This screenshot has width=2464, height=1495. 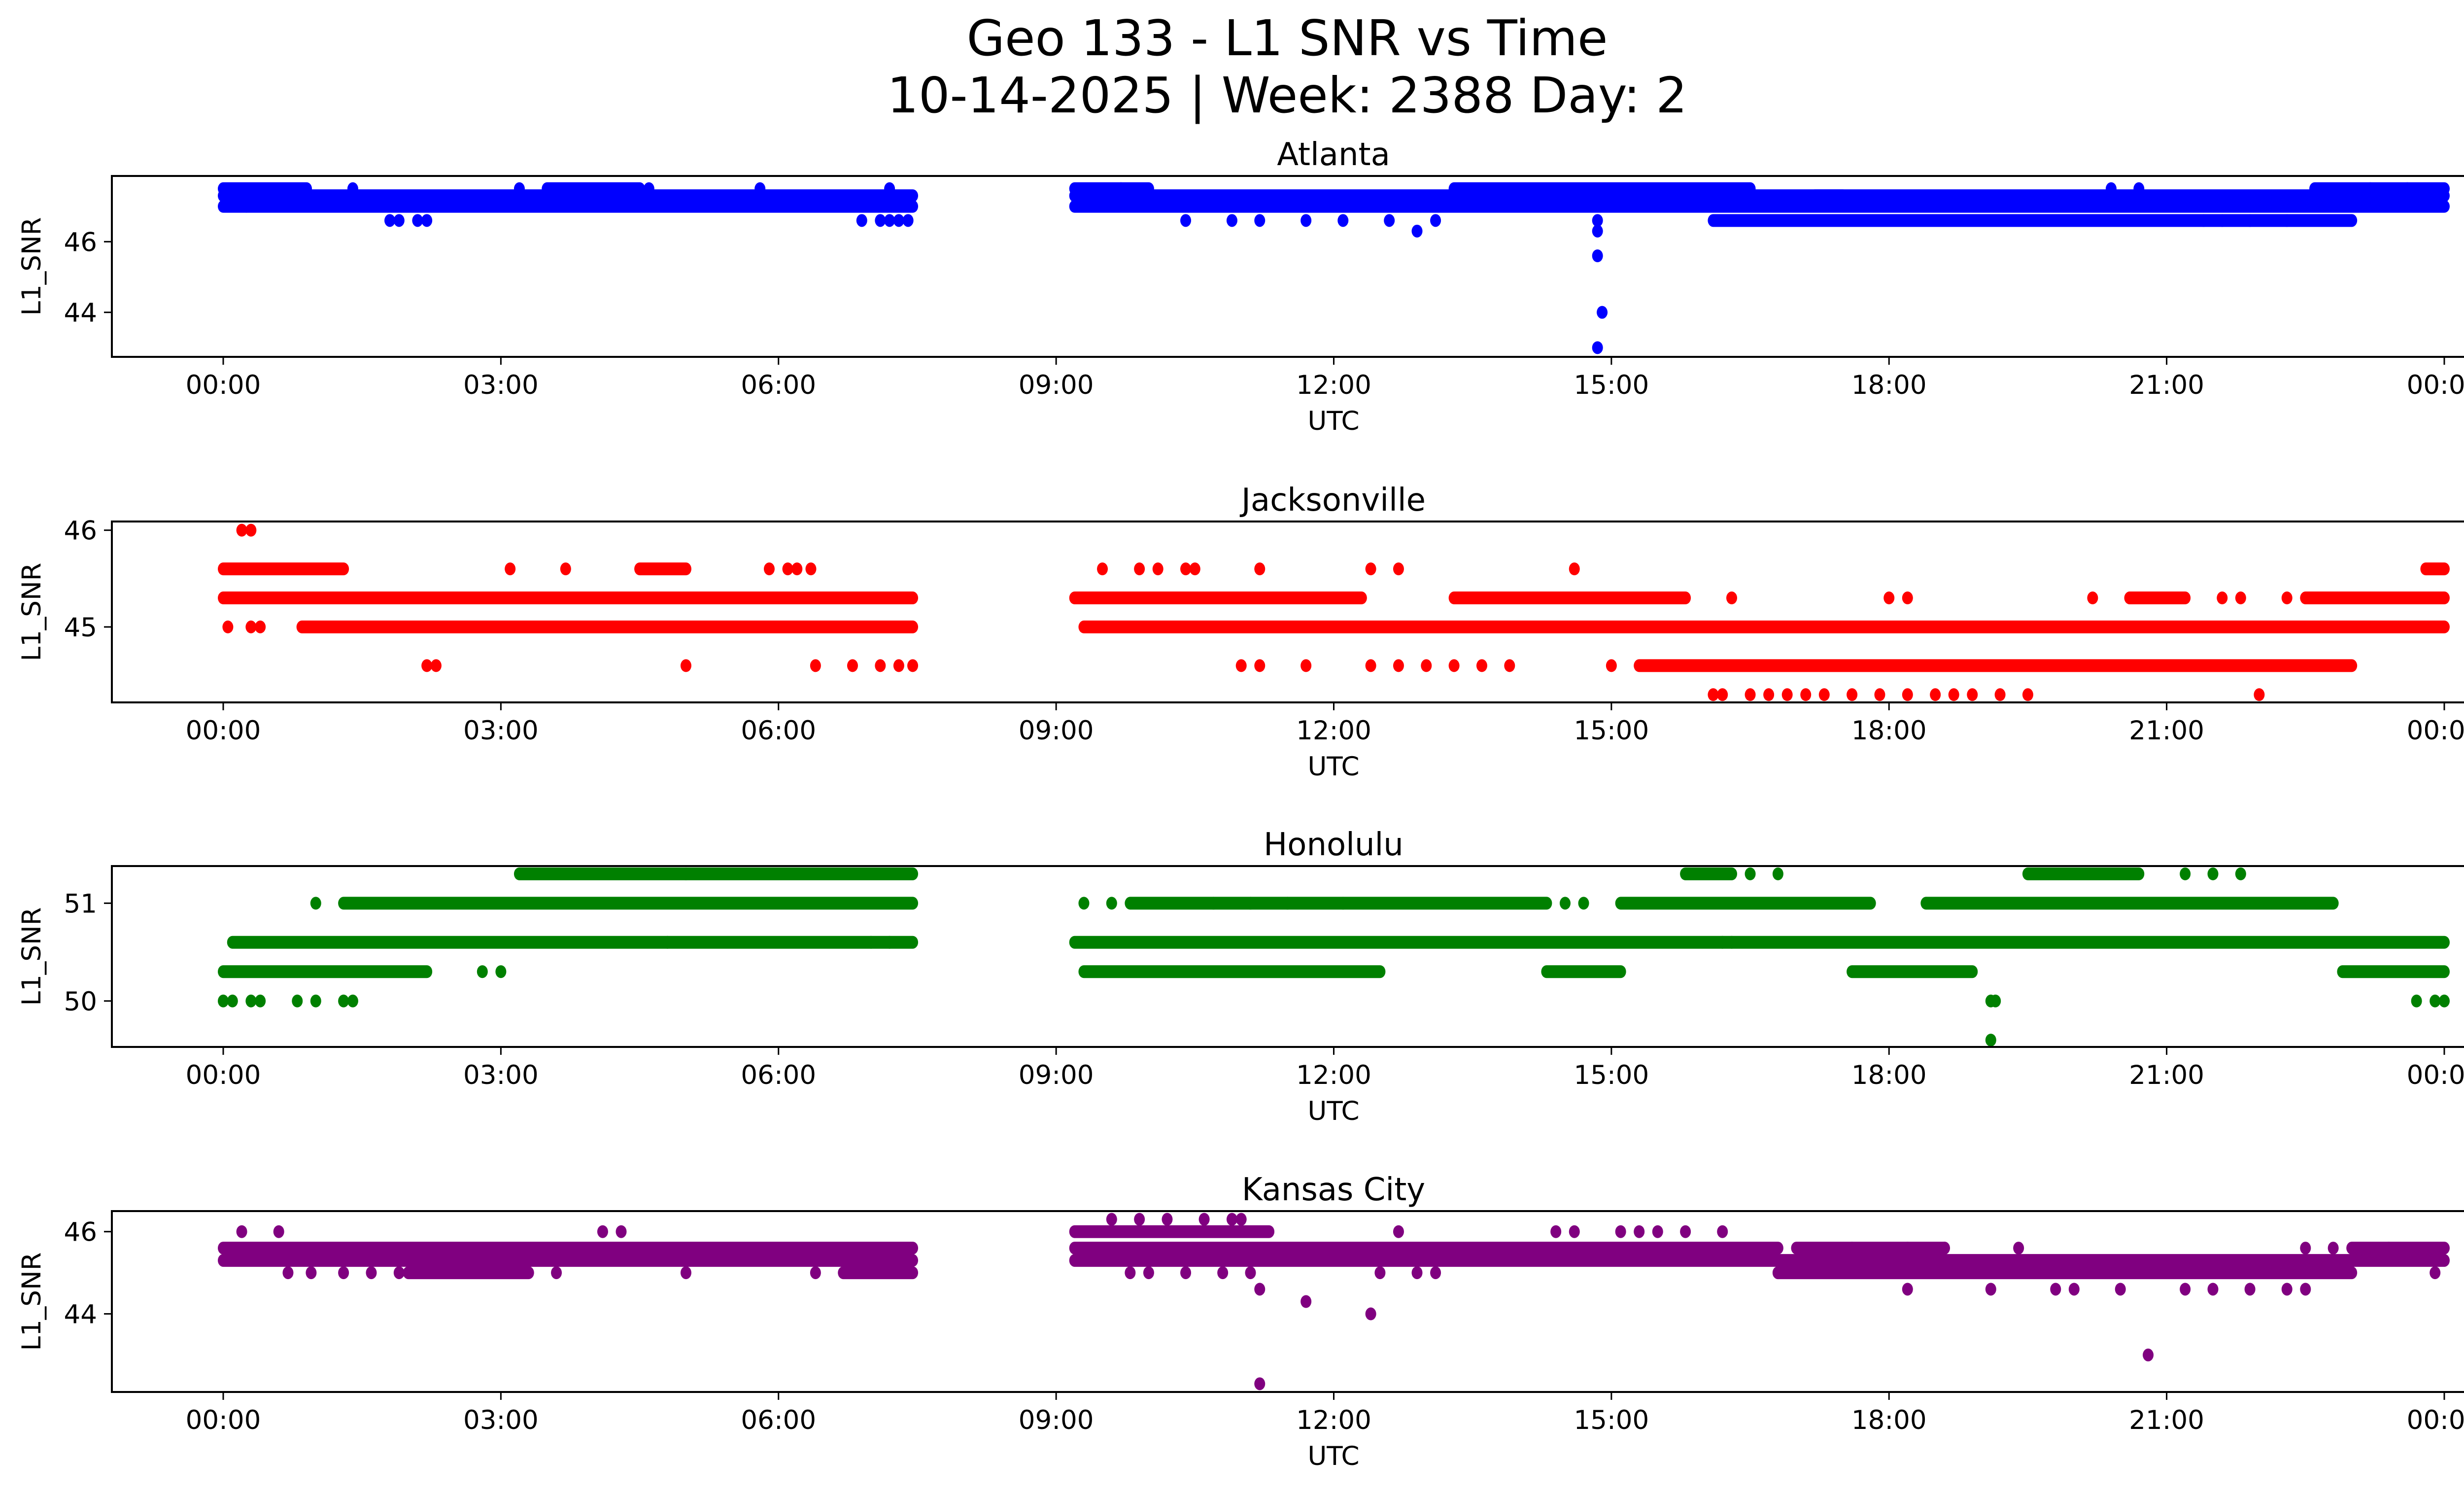 What do you see at coordinates (1334, 957) in the screenshot?
I see `scatter-points` at bounding box center [1334, 957].